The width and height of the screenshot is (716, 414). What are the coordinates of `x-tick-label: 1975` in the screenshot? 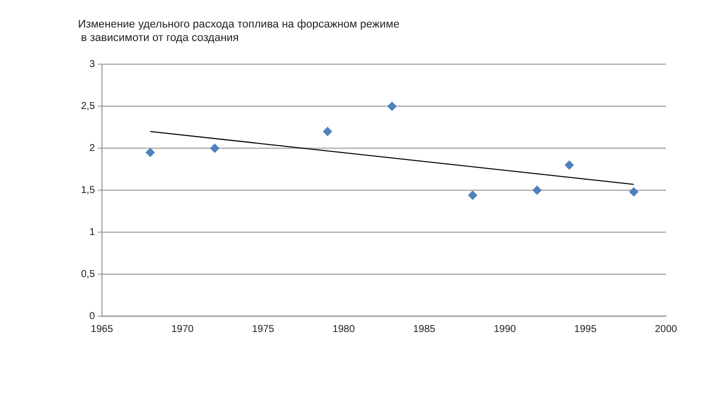 It's located at (263, 329).